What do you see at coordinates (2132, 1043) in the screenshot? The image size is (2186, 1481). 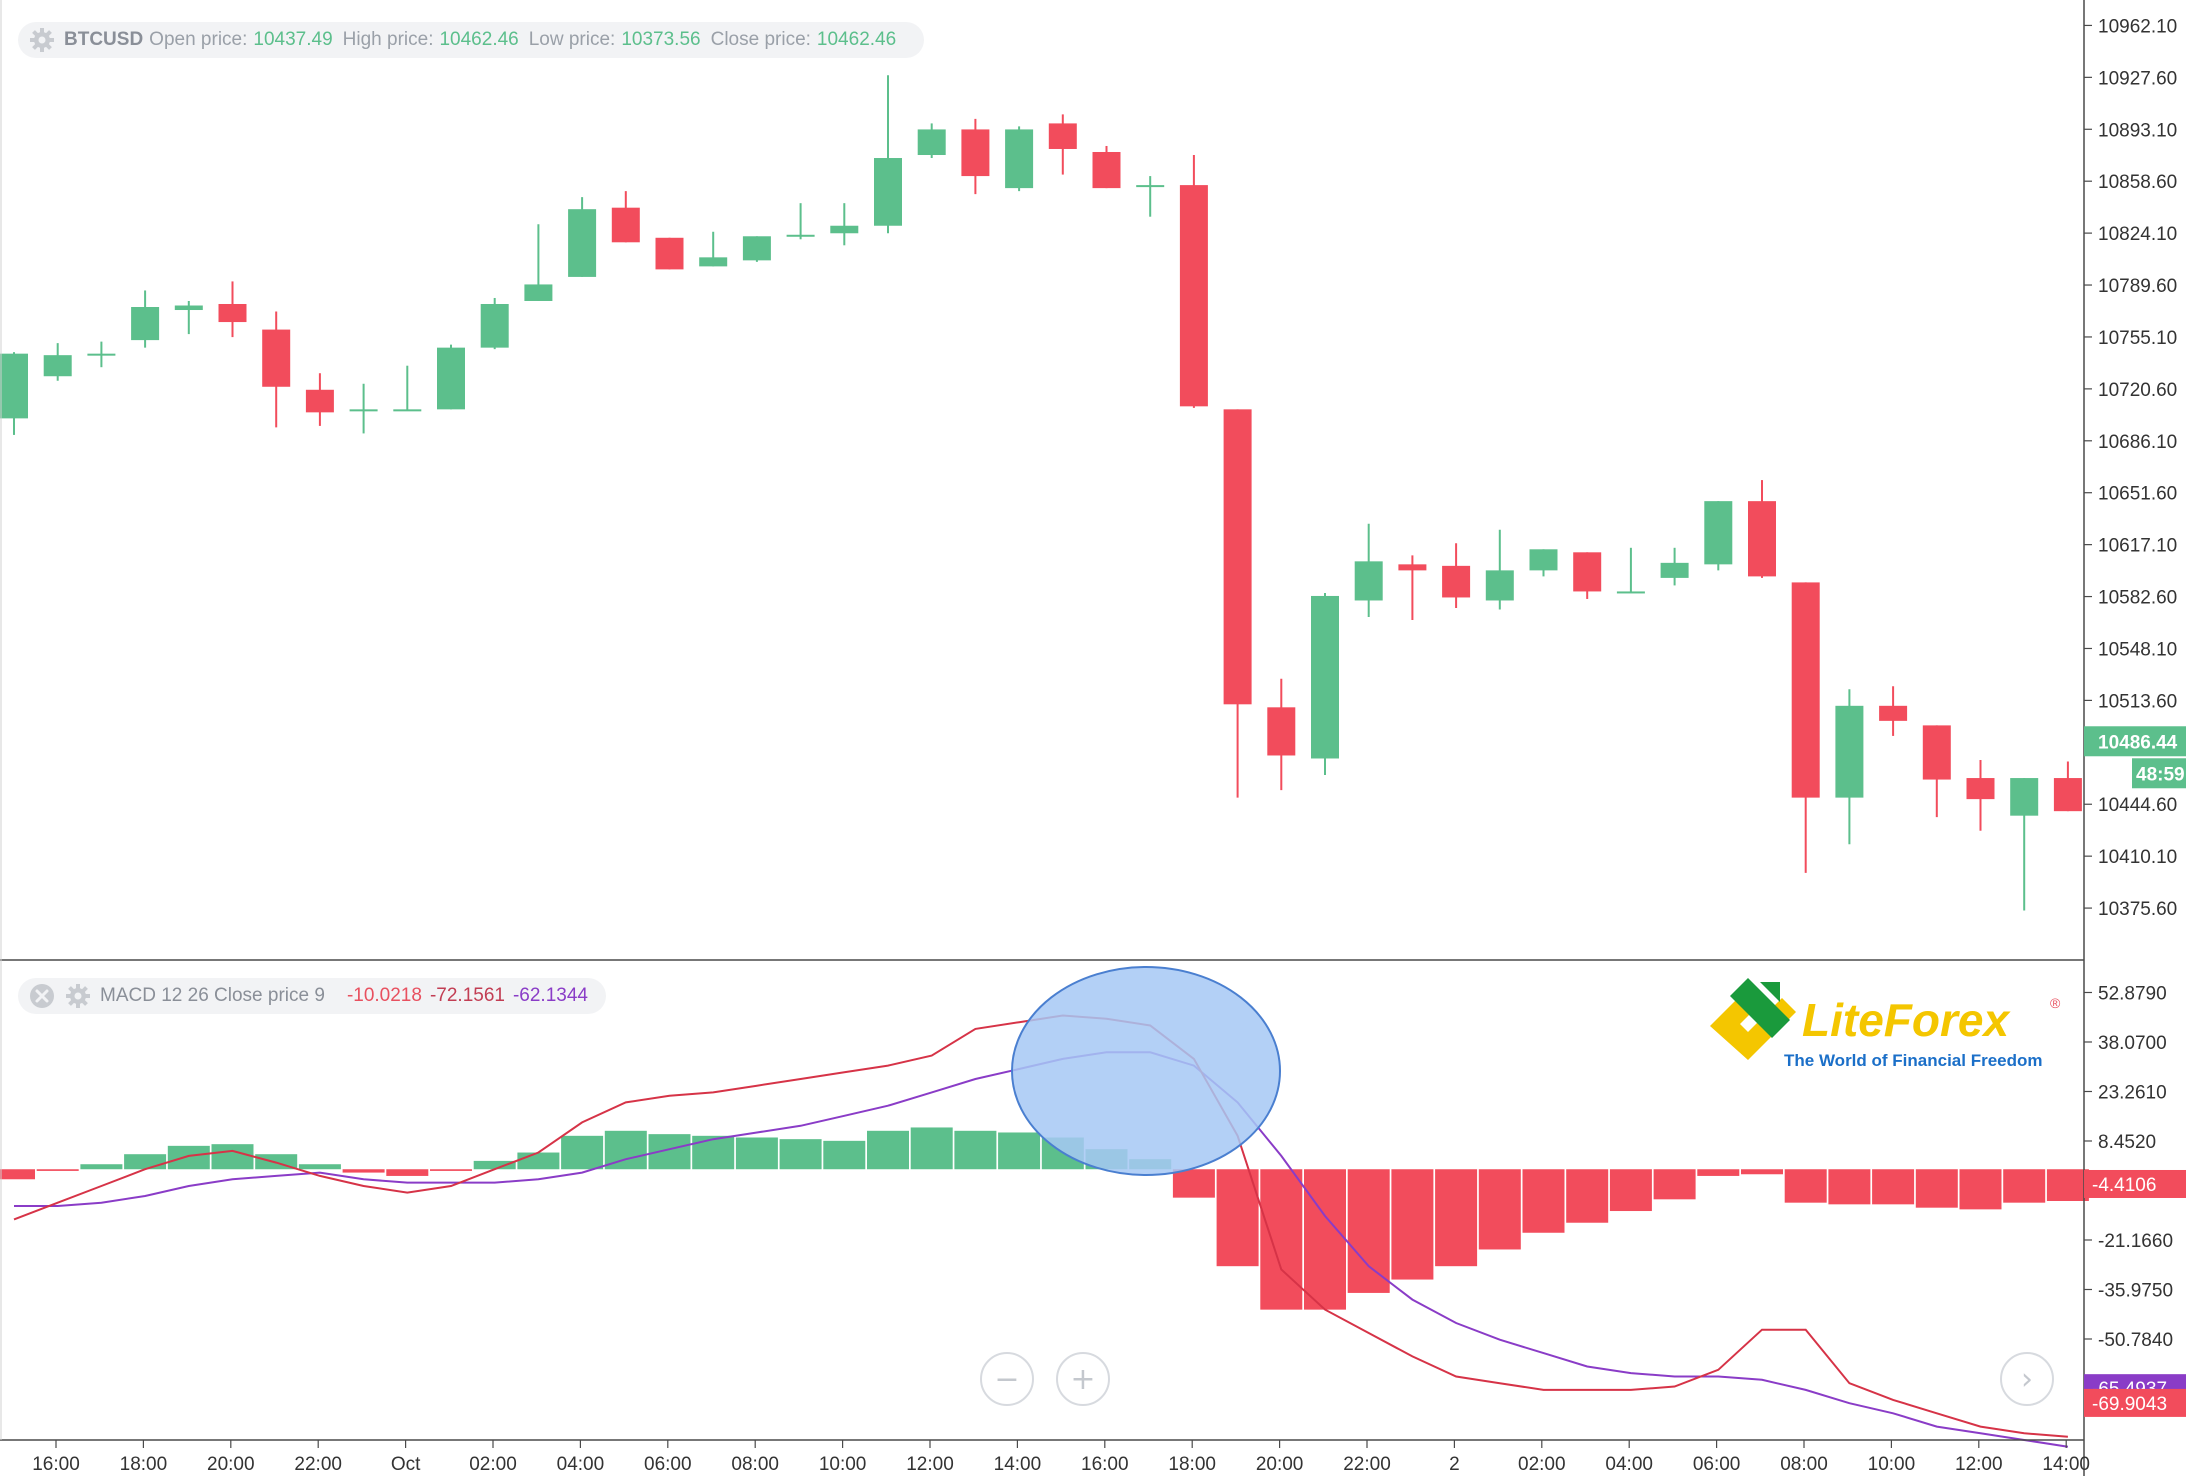 I see `macd-tick-label: 38.0700` at bounding box center [2132, 1043].